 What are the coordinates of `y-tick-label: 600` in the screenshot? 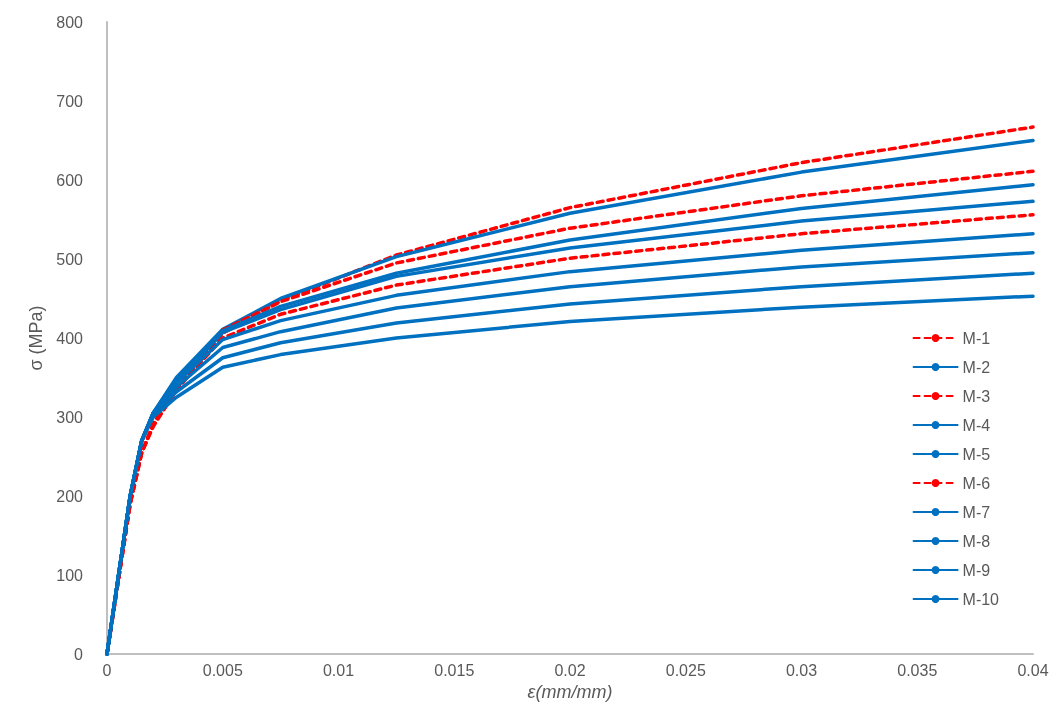 It's located at (70, 180).